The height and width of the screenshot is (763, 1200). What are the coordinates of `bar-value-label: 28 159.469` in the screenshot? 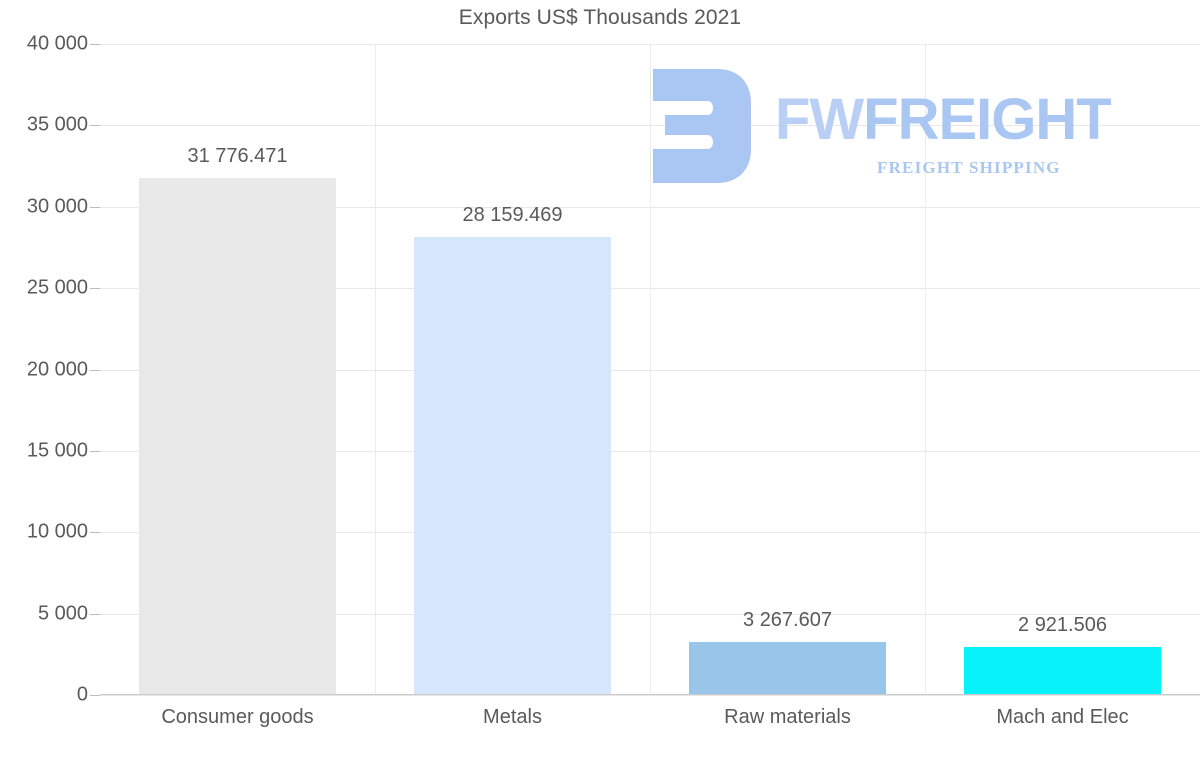 It's located at (512, 214).